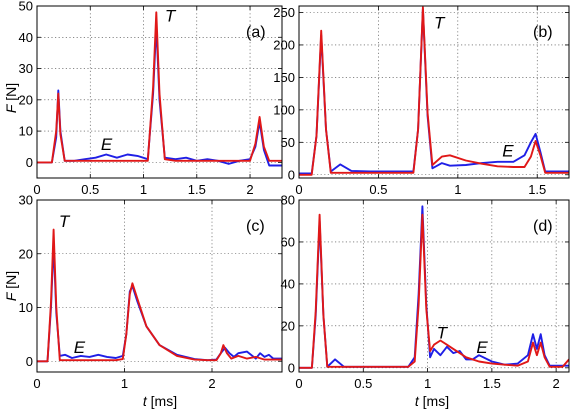 Image resolution: width=574 pixels, height=412 pixels. Describe the element at coordinates (284, 109) in the screenshot. I see `ytick-label-2: 100` at that location.